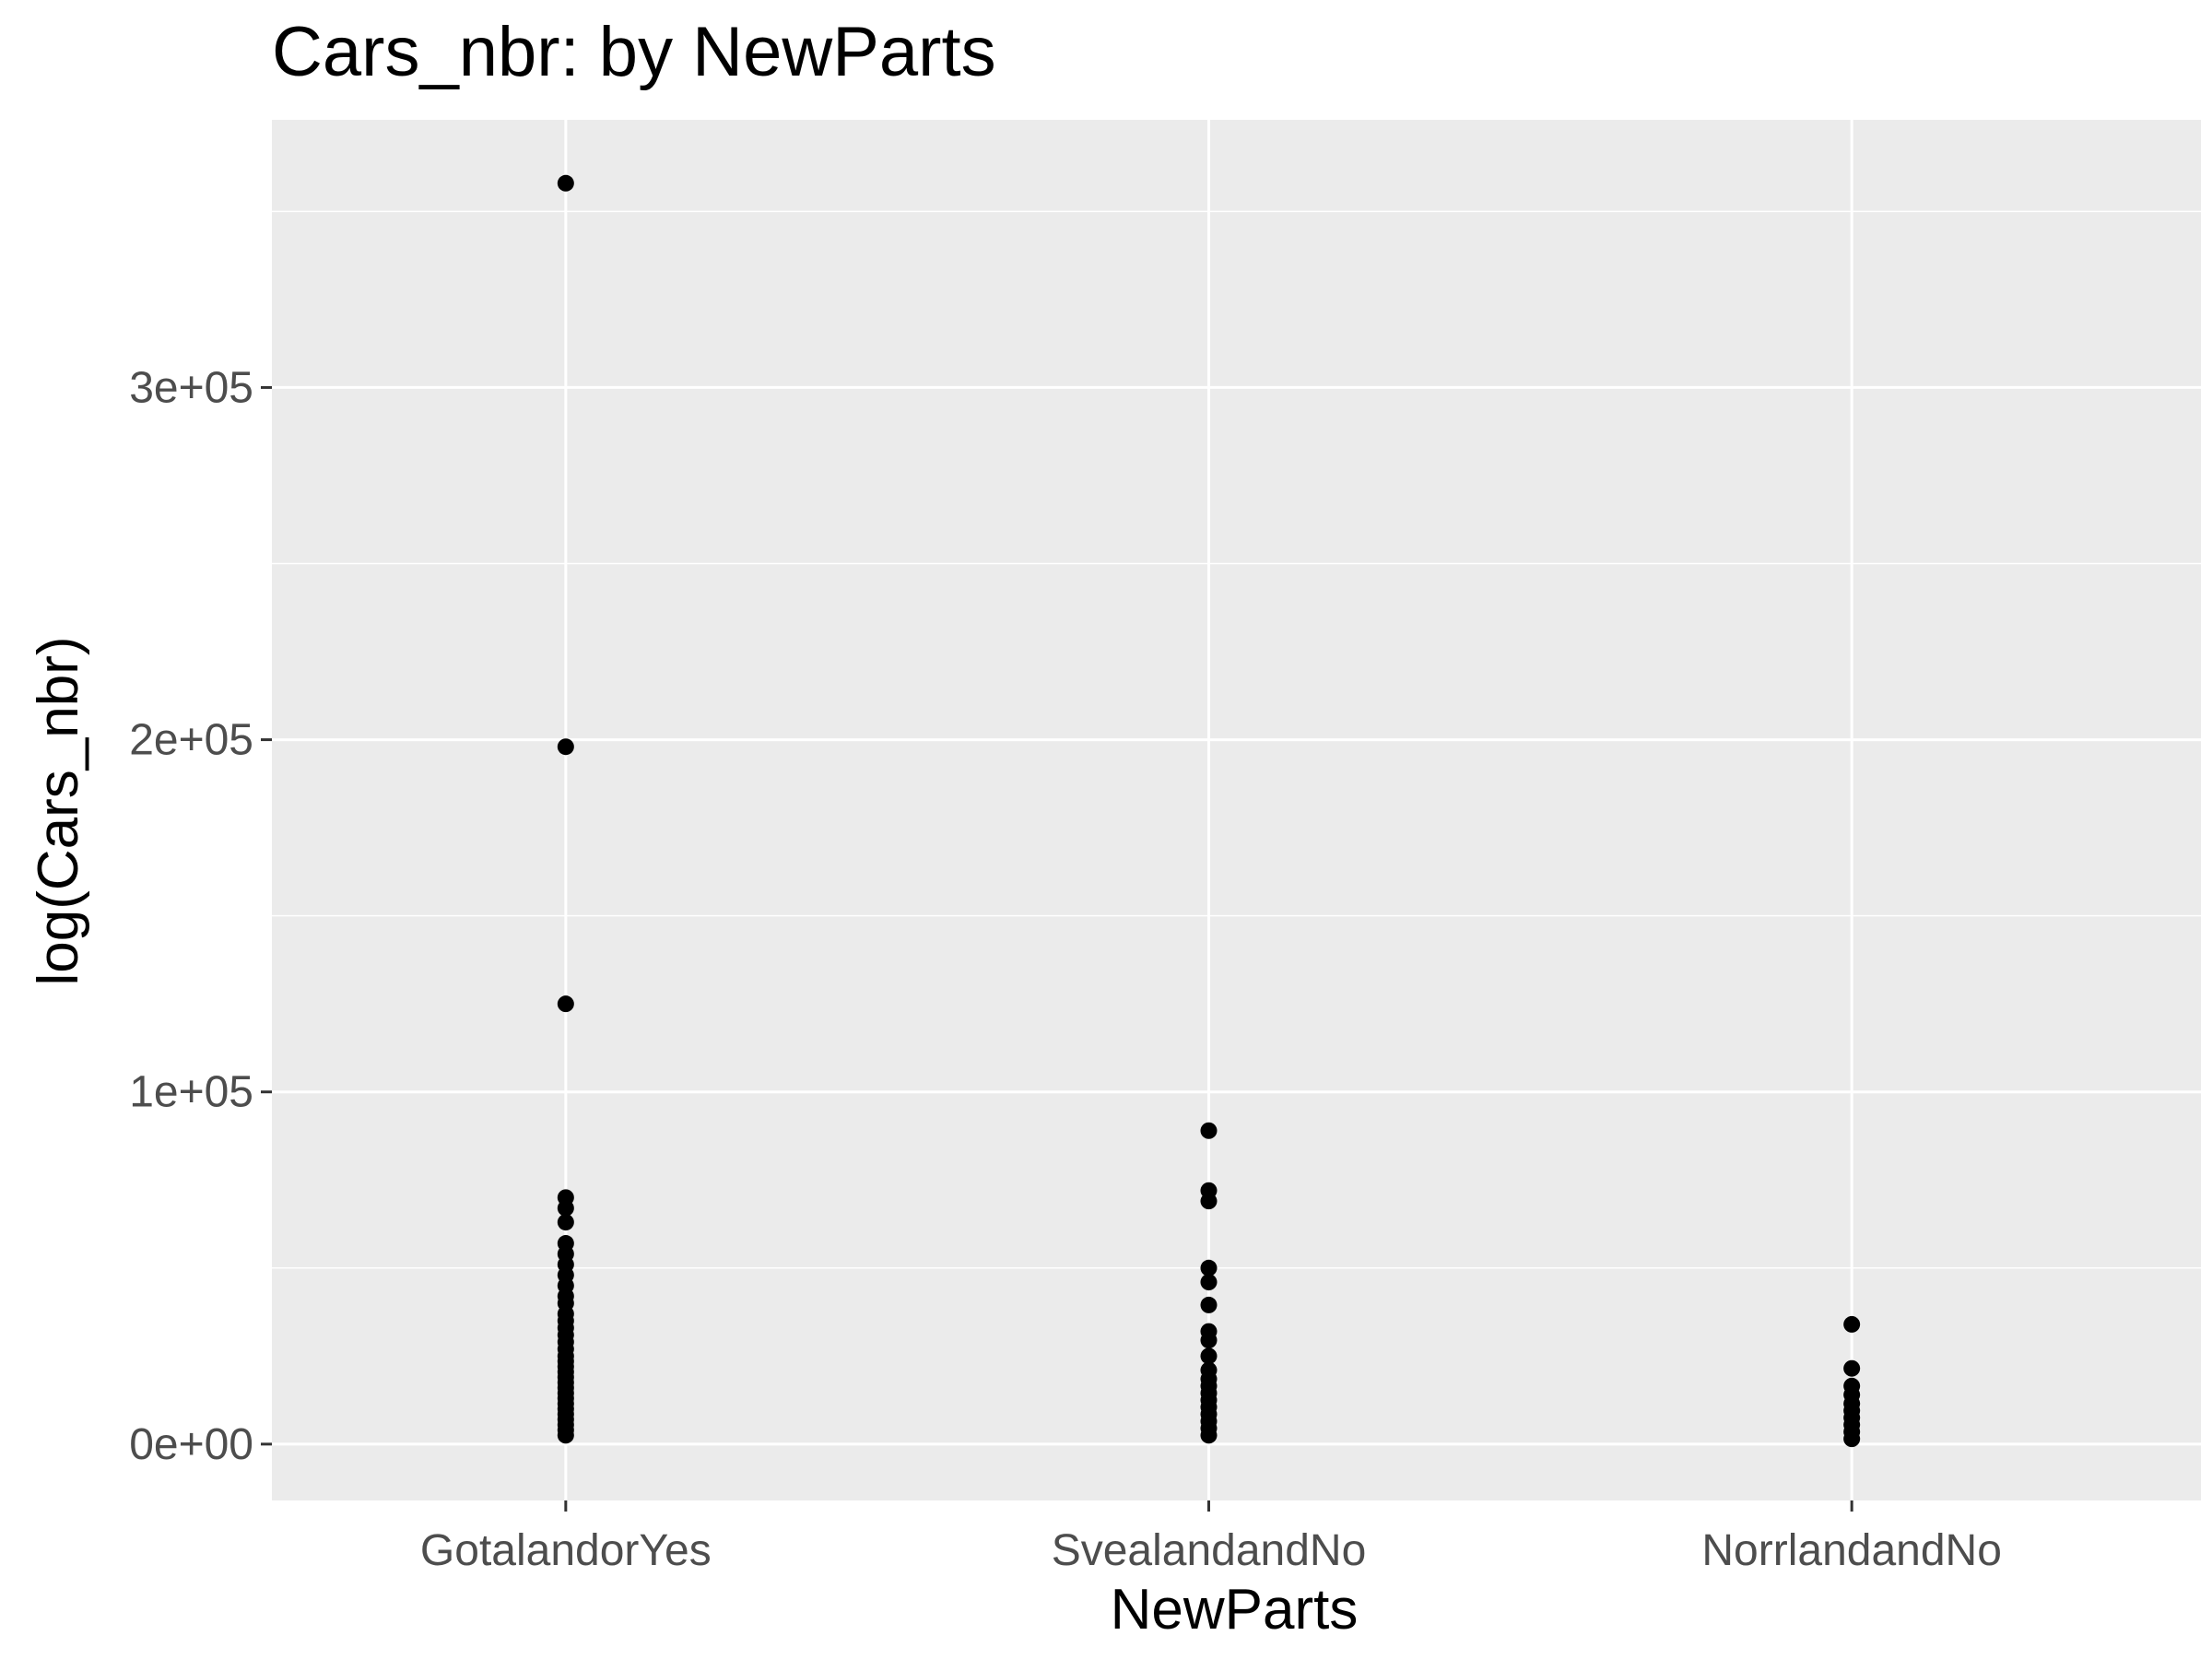  I want to click on x-tick-label: NorrlandandNo, so click(1851, 1550).